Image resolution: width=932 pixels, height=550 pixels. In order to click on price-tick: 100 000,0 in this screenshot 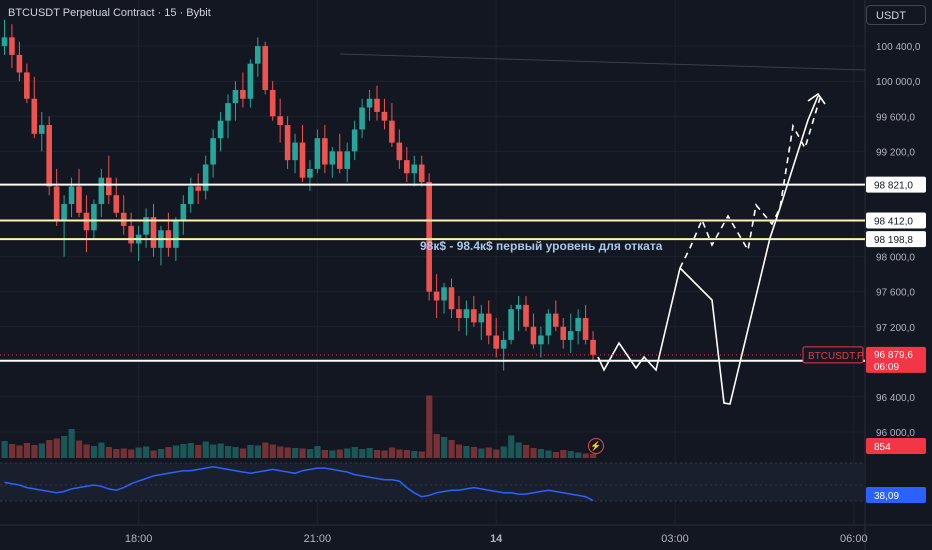, I will do `click(898, 82)`.